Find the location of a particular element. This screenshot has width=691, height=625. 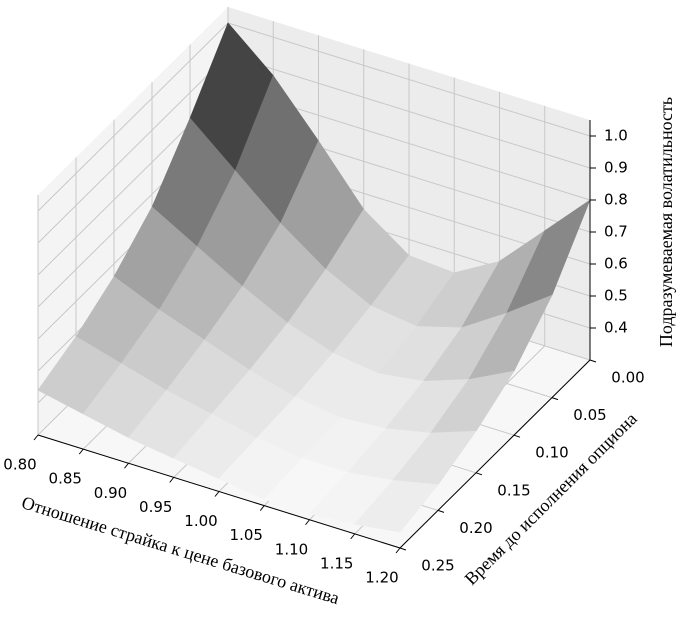

y-tick-label: 0.10 is located at coordinates (551, 453).